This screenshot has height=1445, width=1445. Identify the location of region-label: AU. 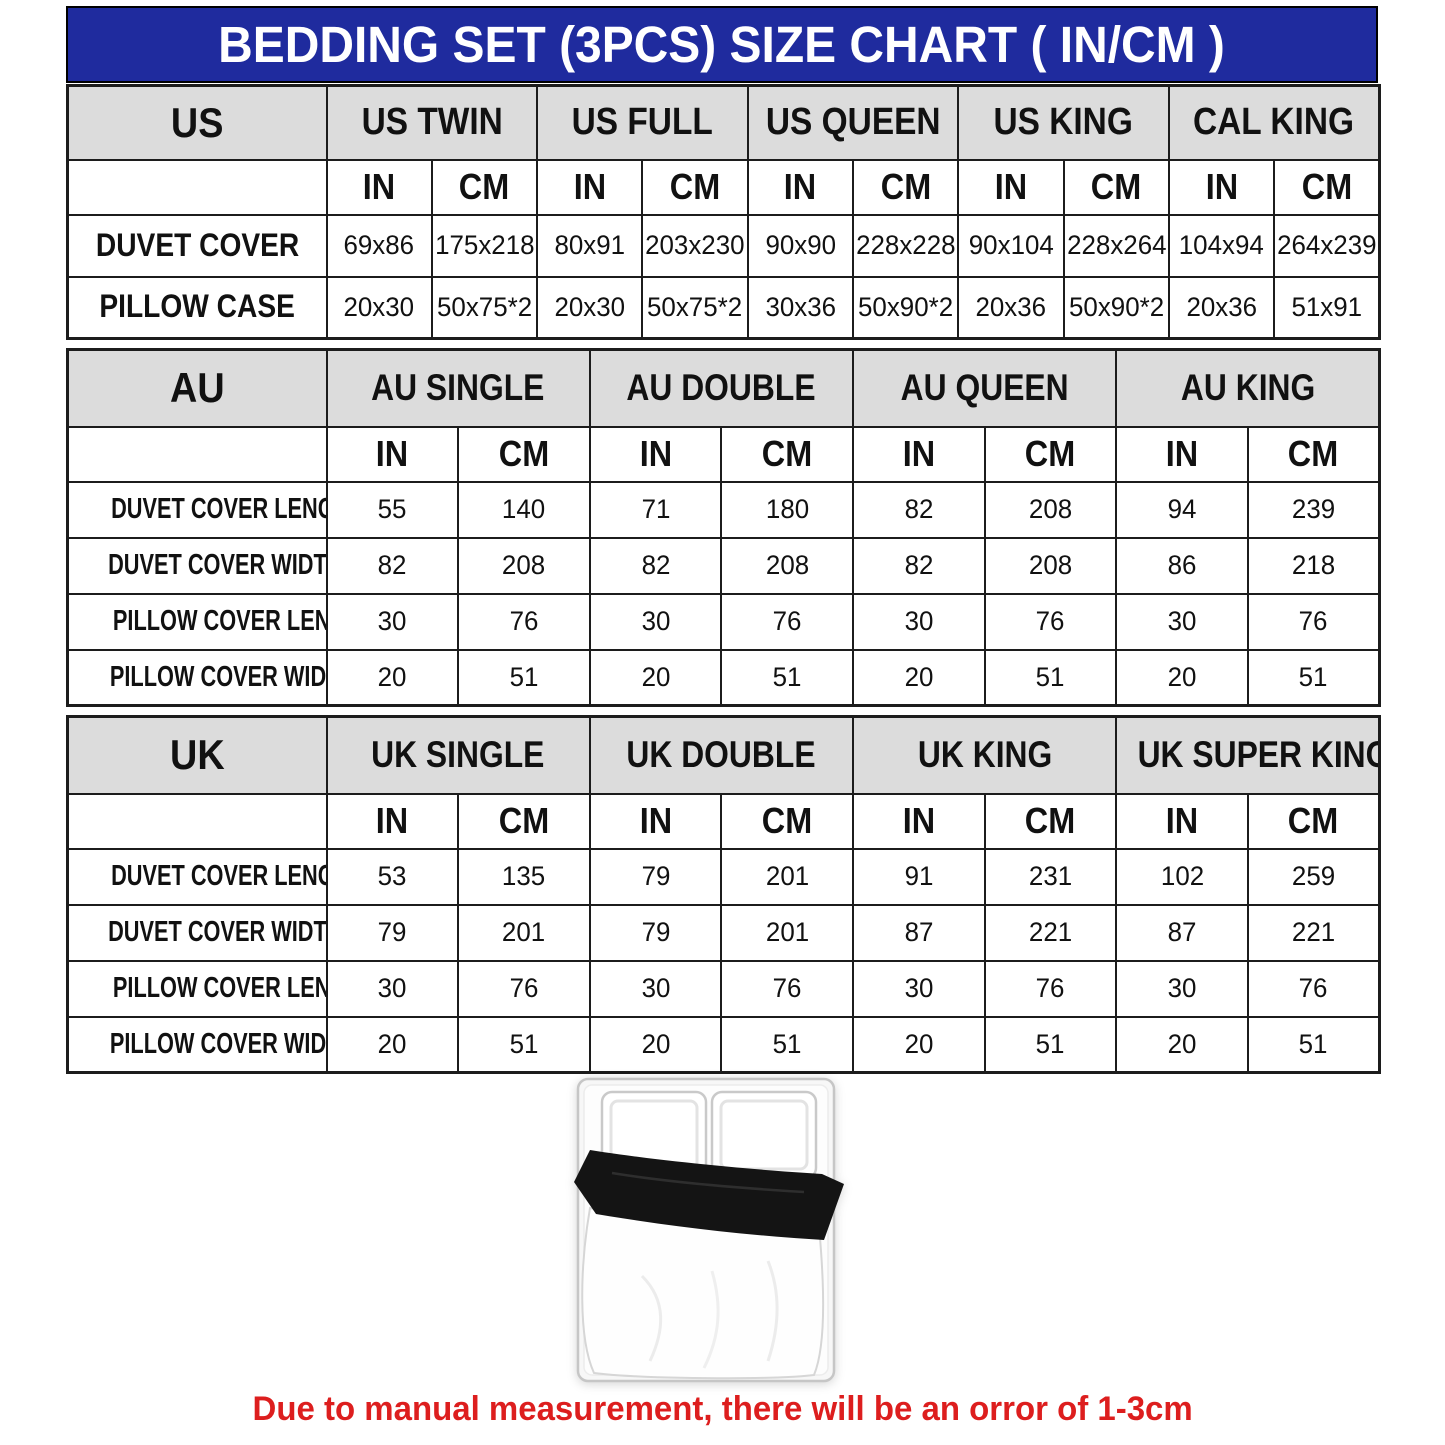
(197, 388).